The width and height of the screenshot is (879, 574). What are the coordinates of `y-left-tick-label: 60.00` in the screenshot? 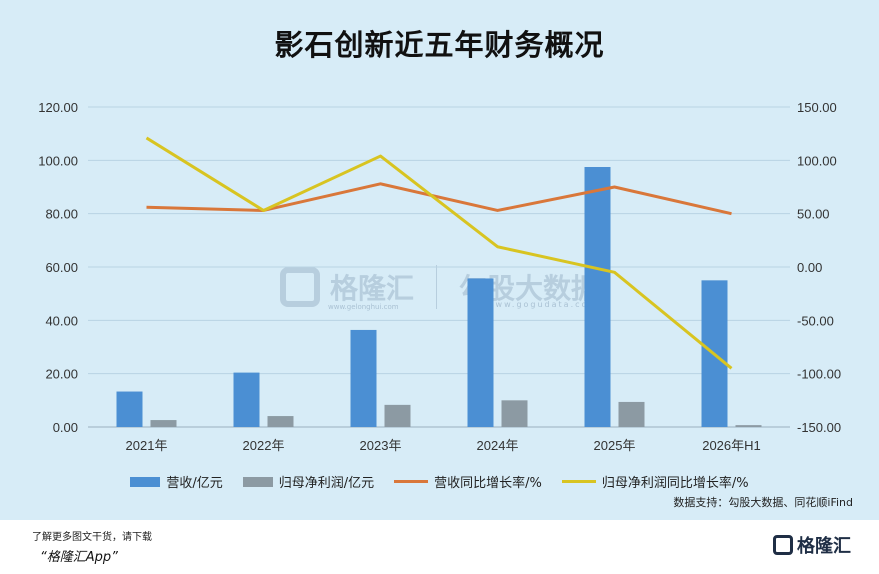 It's located at (61, 267).